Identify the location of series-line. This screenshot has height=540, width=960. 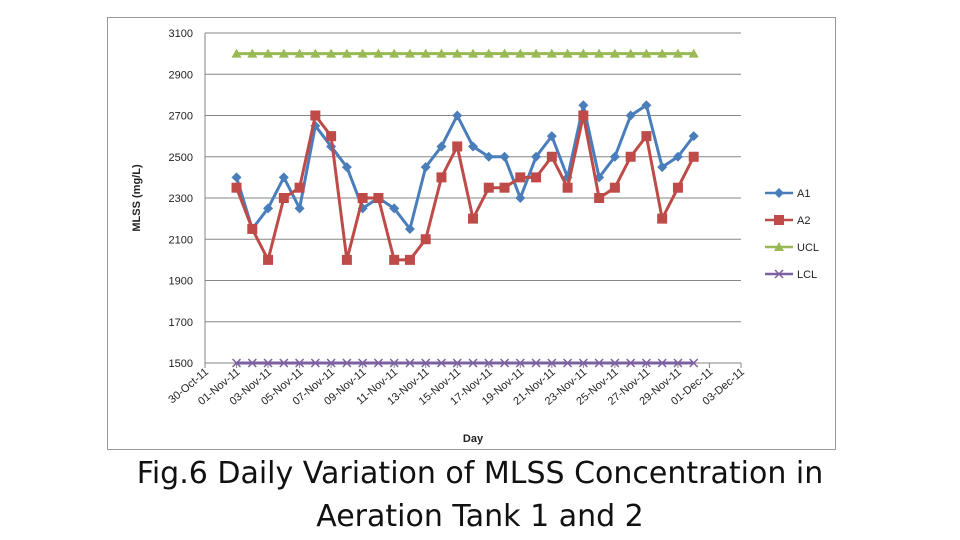
(465, 167).